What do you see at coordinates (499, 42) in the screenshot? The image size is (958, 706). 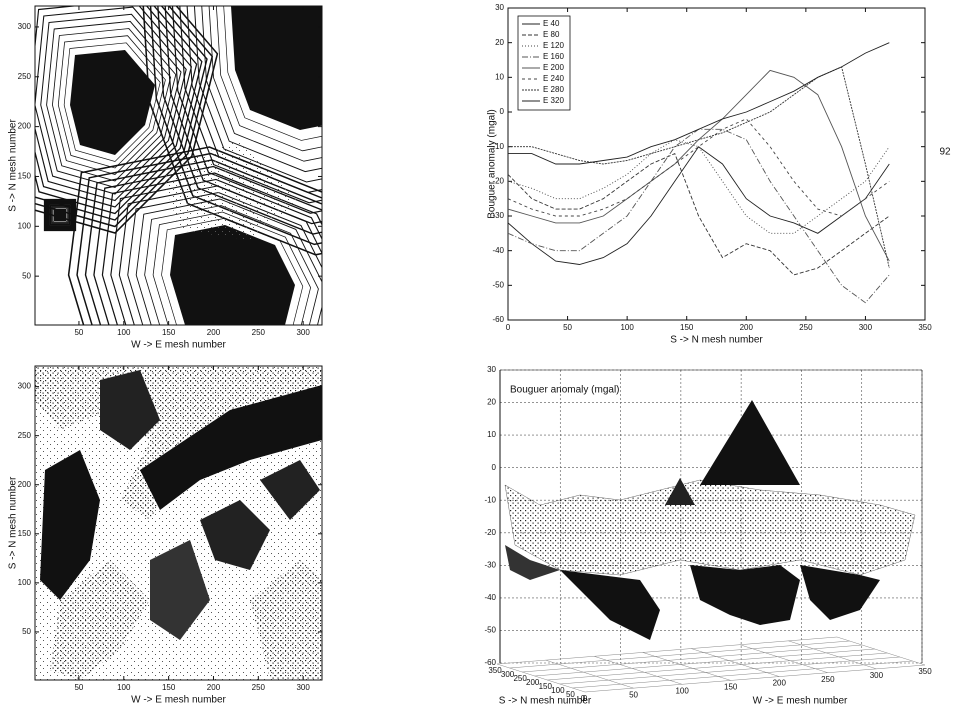 I see `y-tick-label: 20` at bounding box center [499, 42].